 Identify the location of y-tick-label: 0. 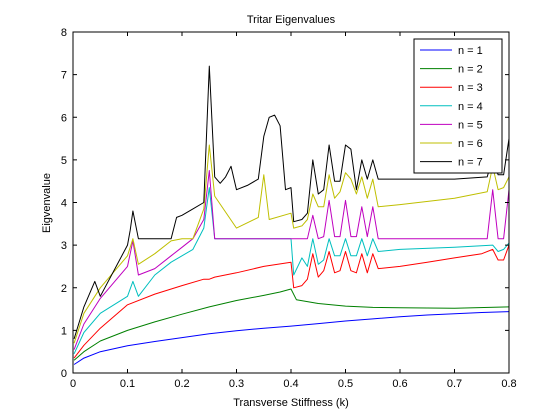
(64, 374).